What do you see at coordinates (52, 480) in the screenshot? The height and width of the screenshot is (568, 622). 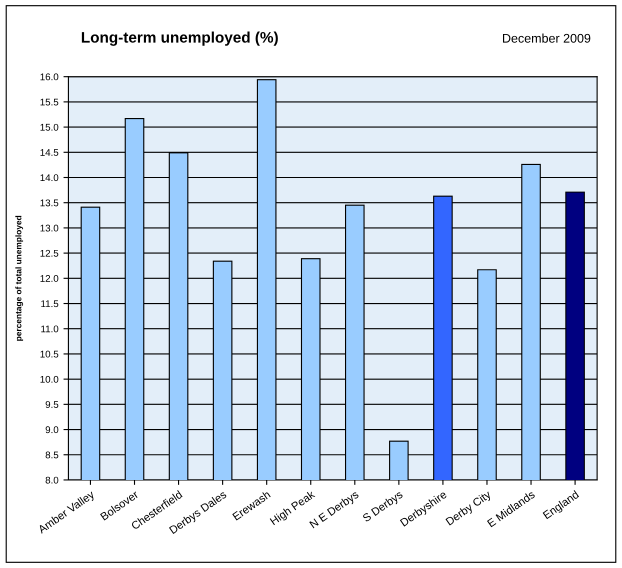 I see `y-tick-label: 8.0` at bounding box center [52, 480].